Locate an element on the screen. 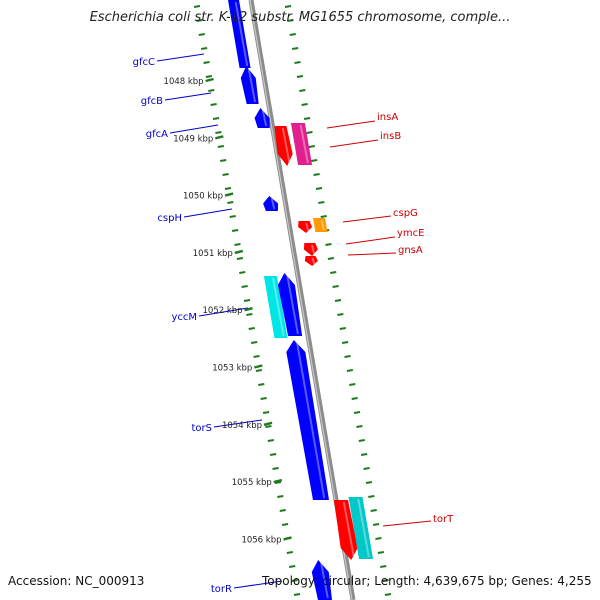  gene-gfcC is located at coordinates (239, 34).